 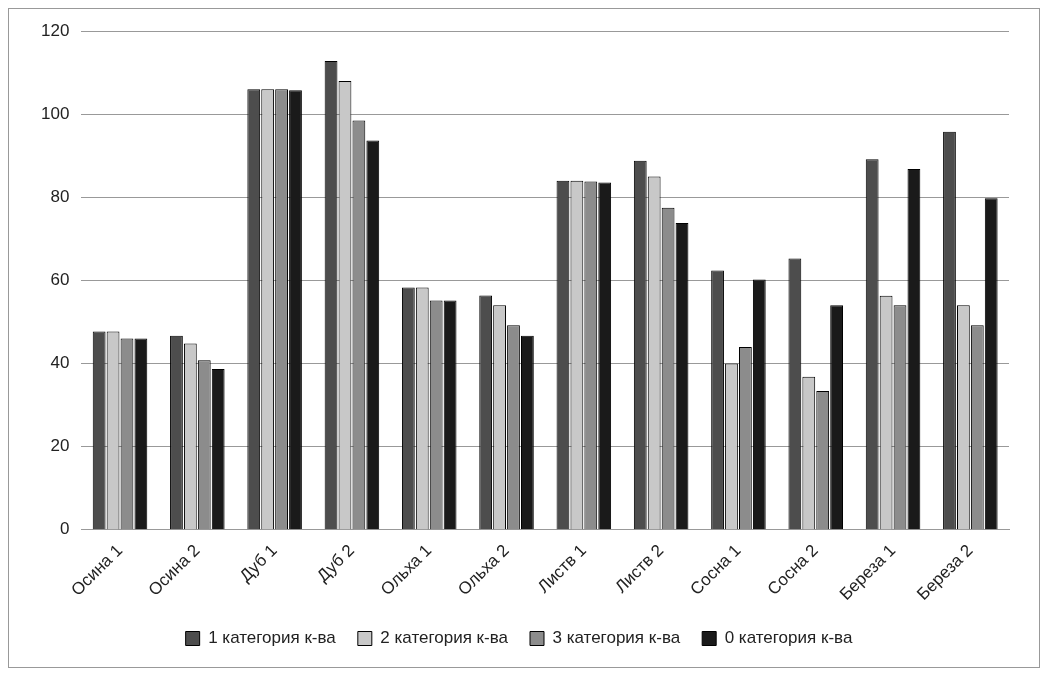 What do you see at coordinates (55, 113) in the screenshot?
I see `y-tick-label: 100` at bounding box center [55, 113].